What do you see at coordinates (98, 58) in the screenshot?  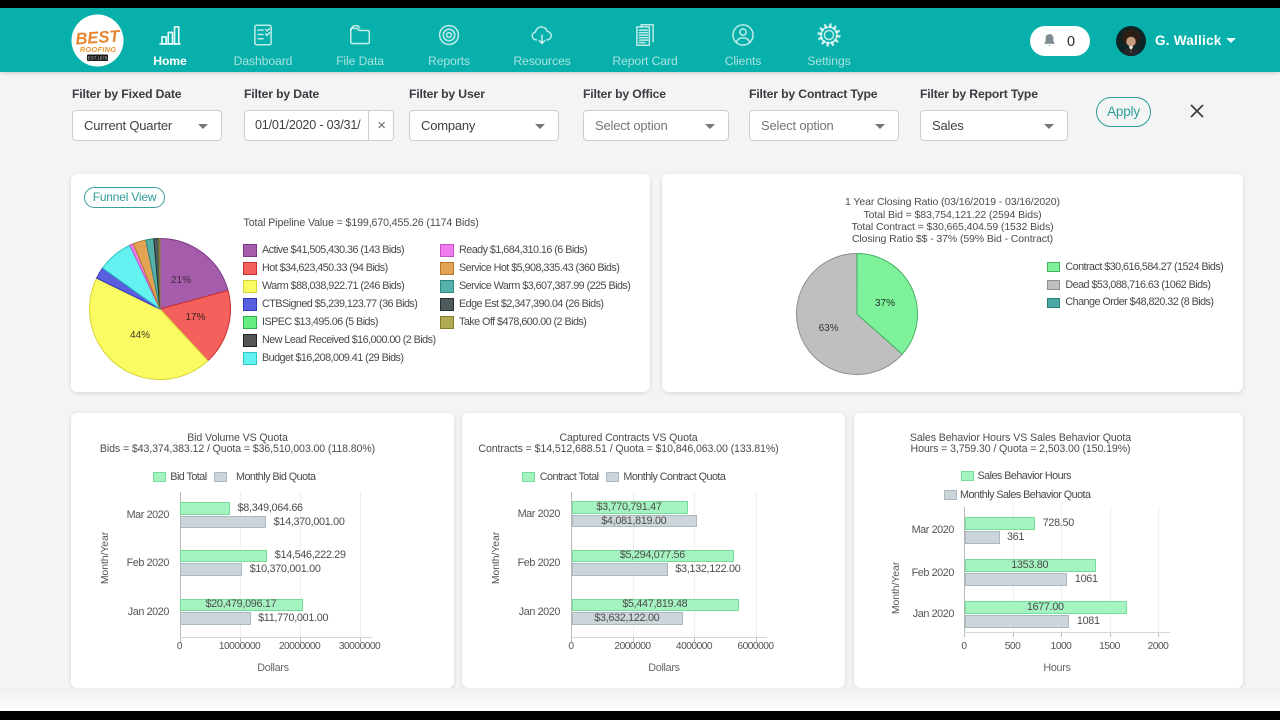 I see `svg-text: EST.1978` at bounding box center [98, 58].